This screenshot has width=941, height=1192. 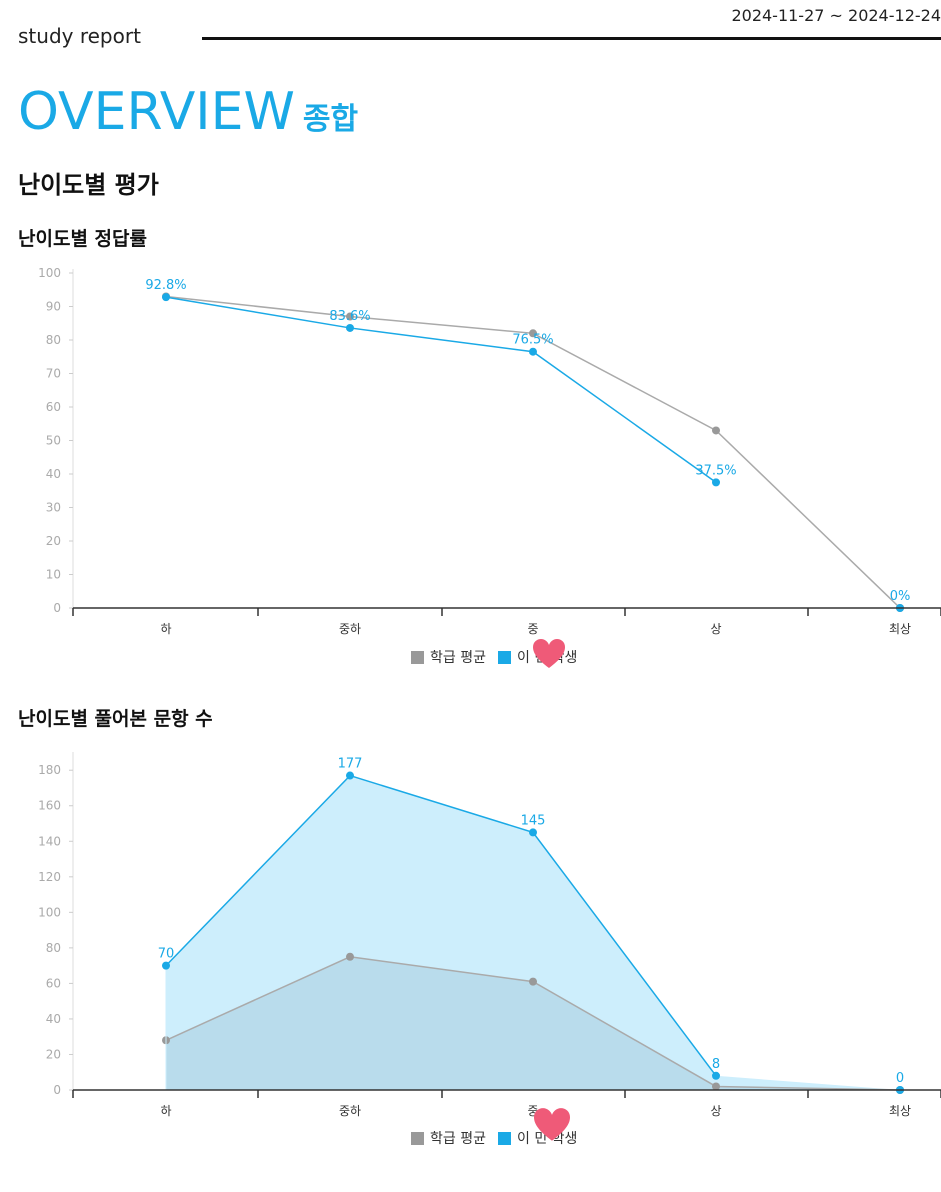 What do you see at coordinates (156, 112) in the screenshot?
I see `overview-title: OVERVIEW` at bounding box center [156, 112].